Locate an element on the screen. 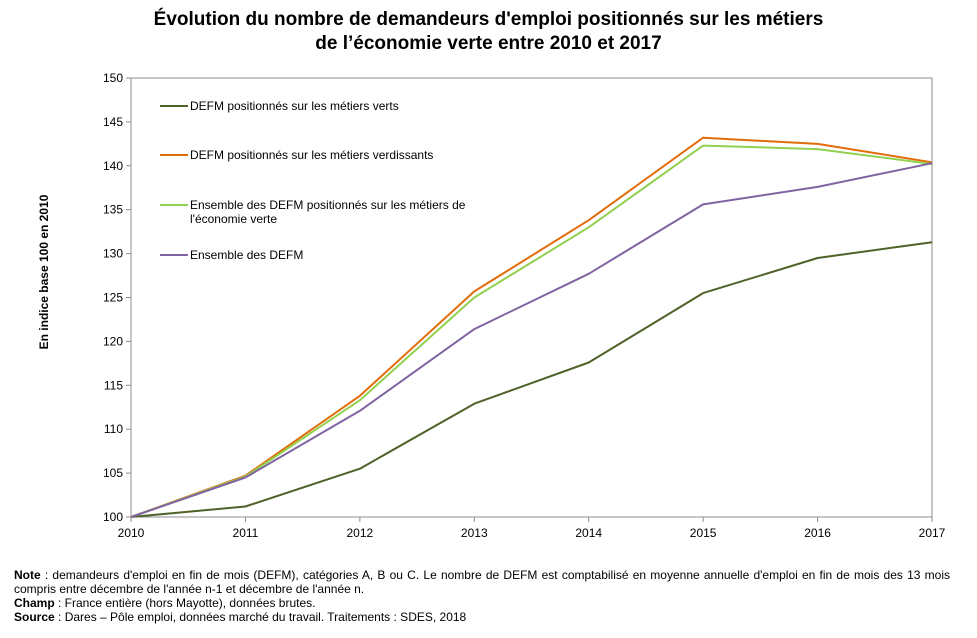 The height and width of the screenshot is (638, 977). y-tick-label: 105 is located at coordinates (113, 473).